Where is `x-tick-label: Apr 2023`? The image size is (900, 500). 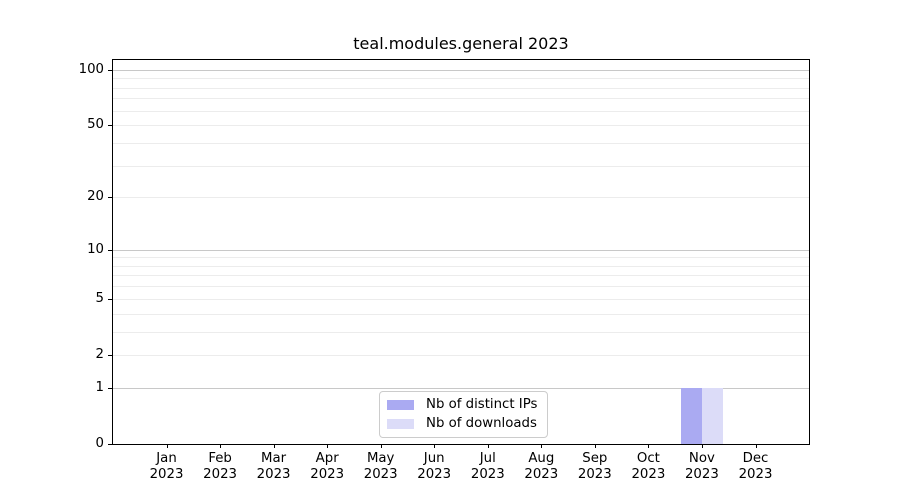 x-tick-label: Apr 2023 is located at coordinates (327, 466).